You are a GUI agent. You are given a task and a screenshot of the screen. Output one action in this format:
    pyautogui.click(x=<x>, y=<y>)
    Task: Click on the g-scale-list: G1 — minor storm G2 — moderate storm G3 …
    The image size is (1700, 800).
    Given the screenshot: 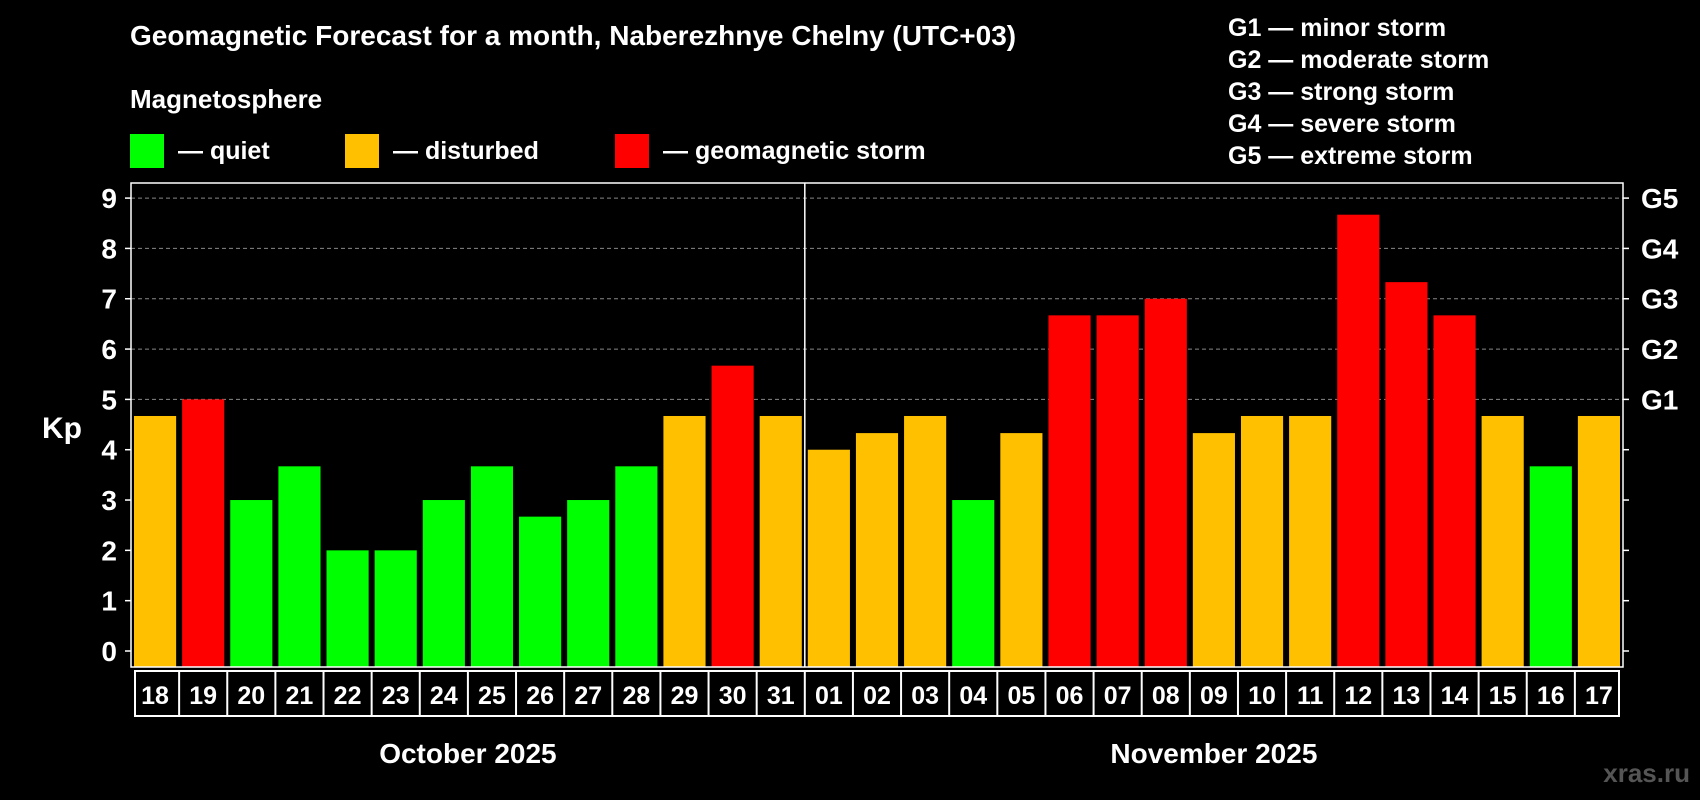 What is the action you would take?
    pyautogui.click(x=1358, y=92)
    